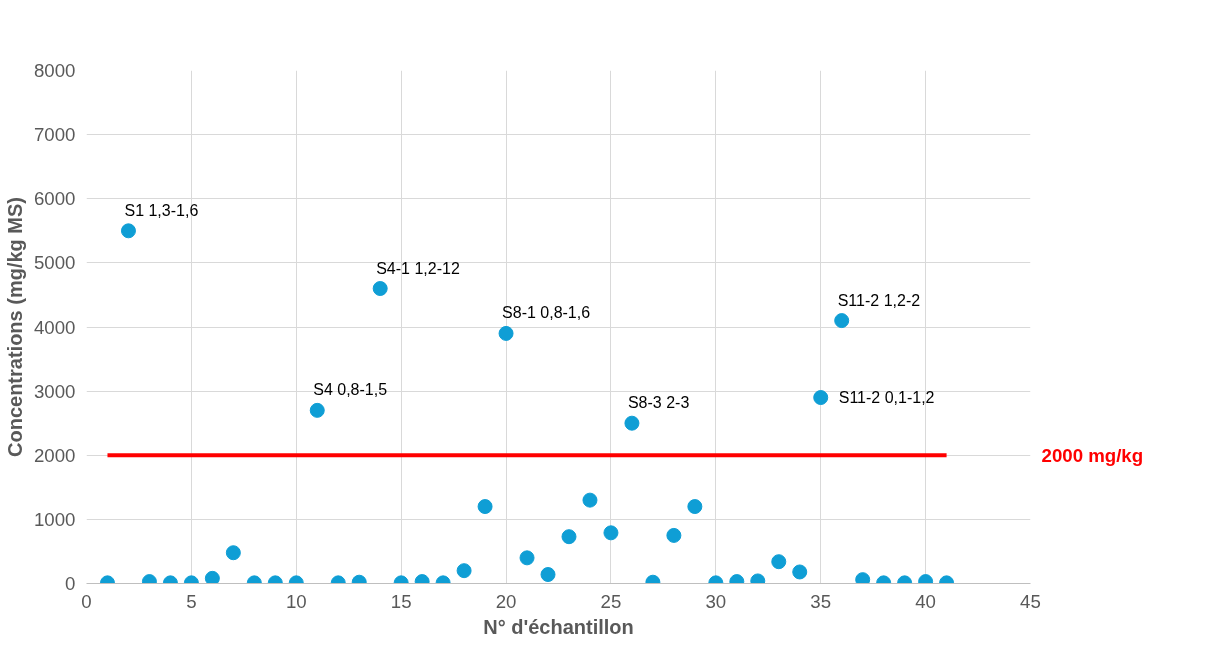 The width and height of the screenshot is (1223, 653). Describe the element at coordinates (86, 601) in the screenshot. I see `x-tick-label: 0` at that location.